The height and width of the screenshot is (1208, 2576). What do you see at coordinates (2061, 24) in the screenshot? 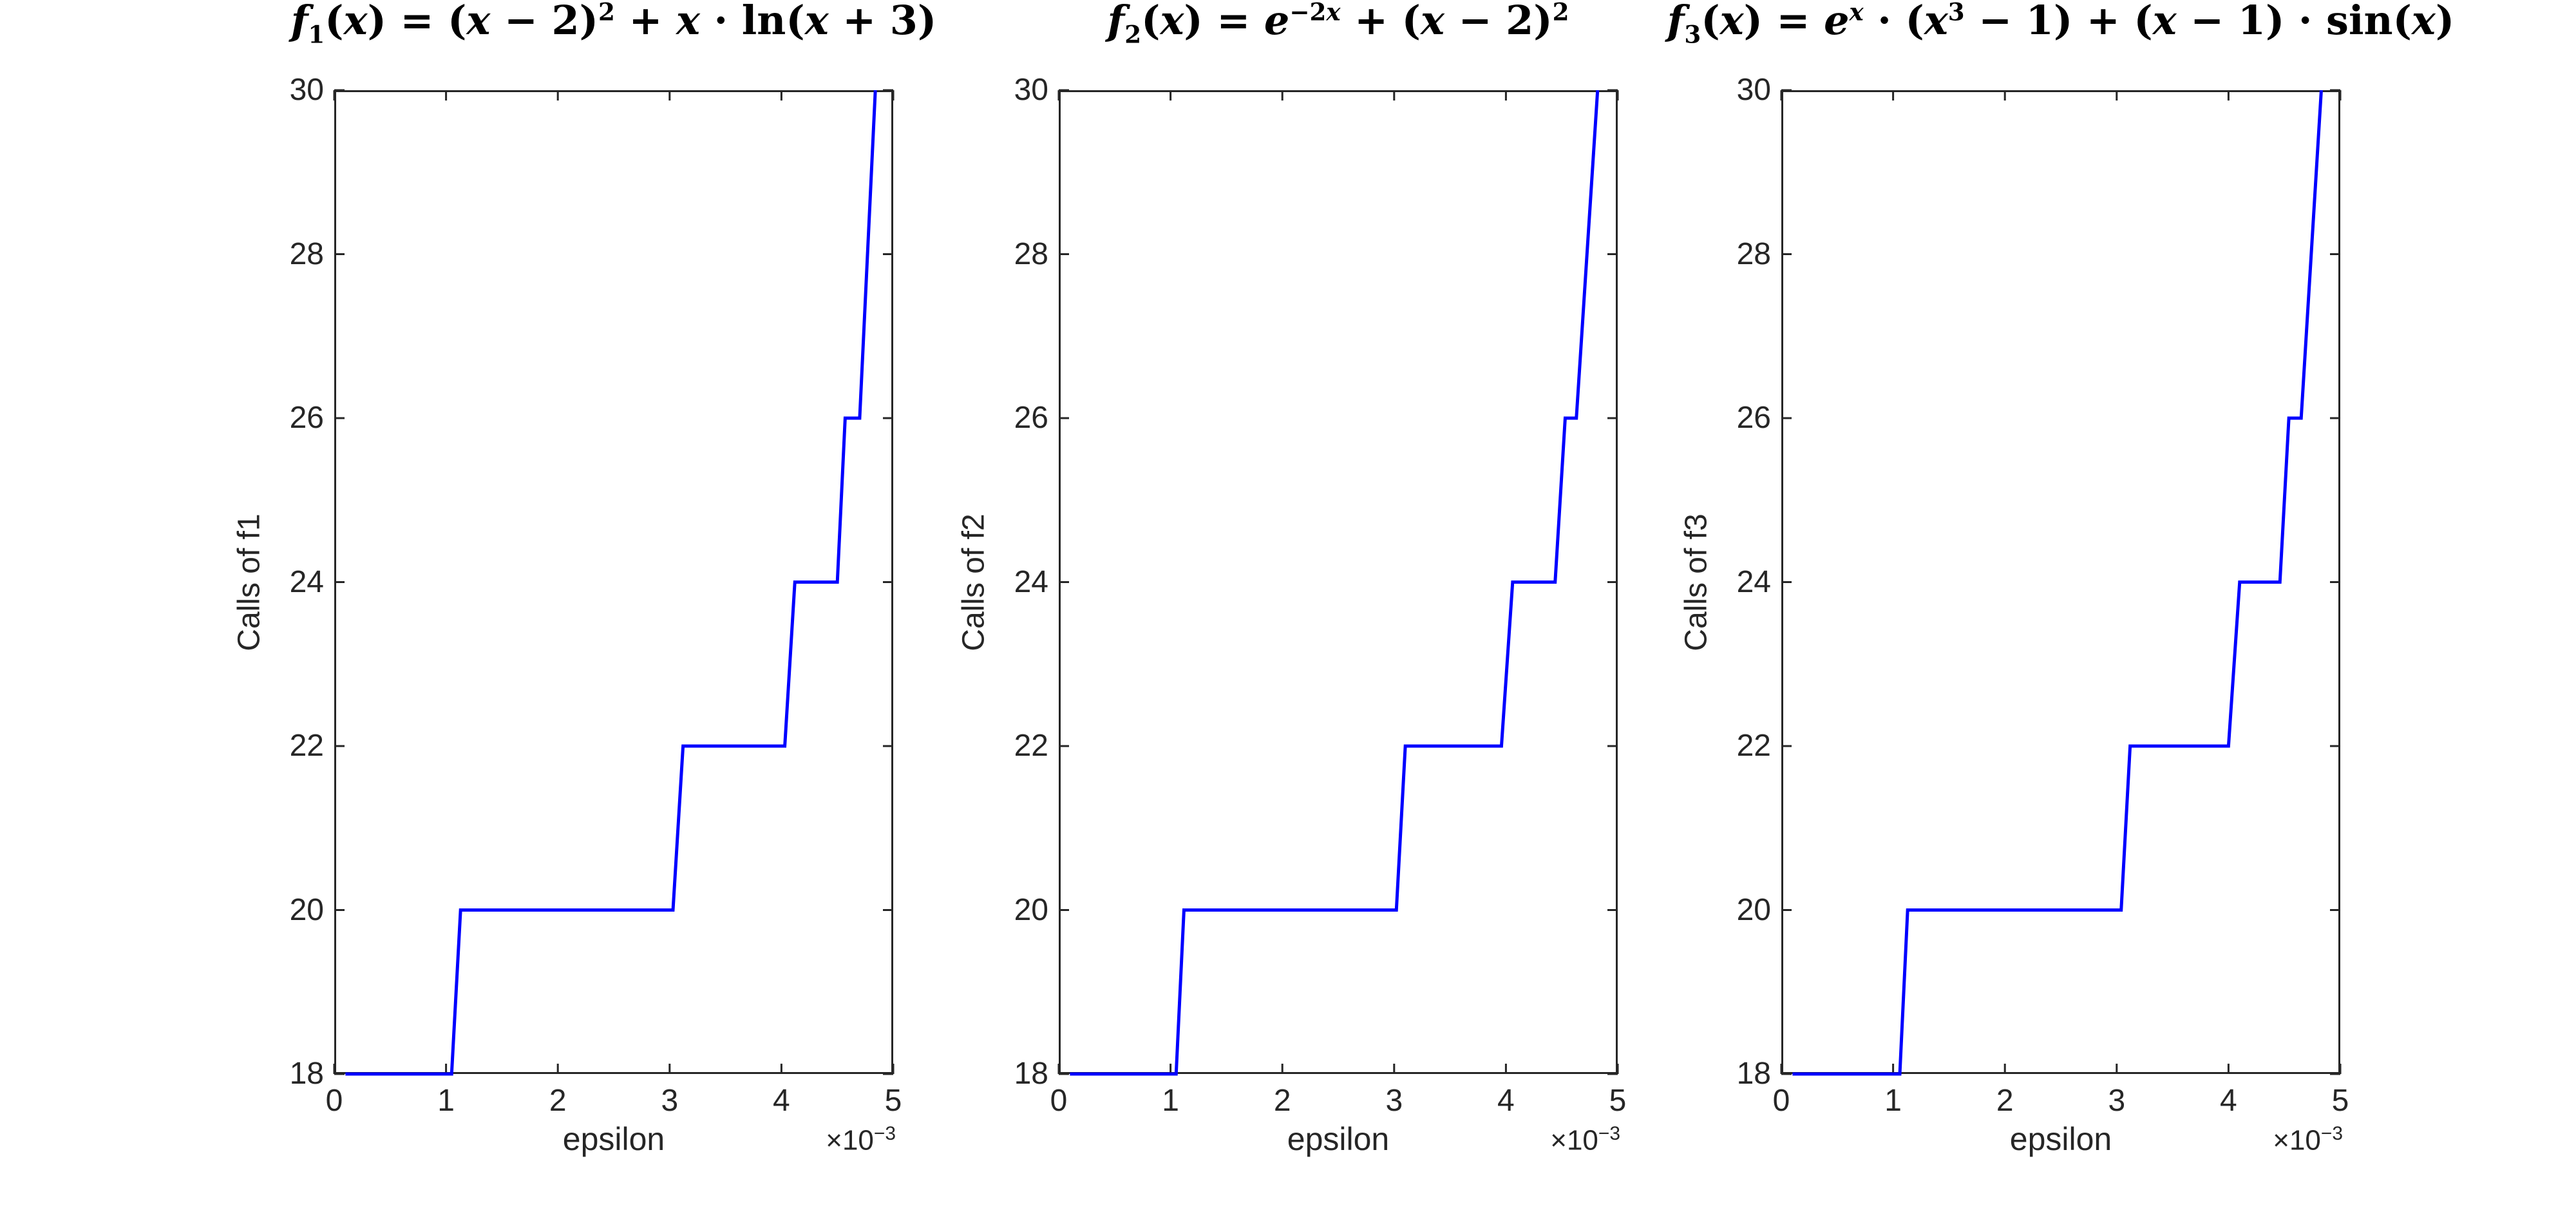
I see `plot-title: f3(x) = ex · (x3 − 1) + (x − 1) · sin(x)` at bounding box center [2061, 24].